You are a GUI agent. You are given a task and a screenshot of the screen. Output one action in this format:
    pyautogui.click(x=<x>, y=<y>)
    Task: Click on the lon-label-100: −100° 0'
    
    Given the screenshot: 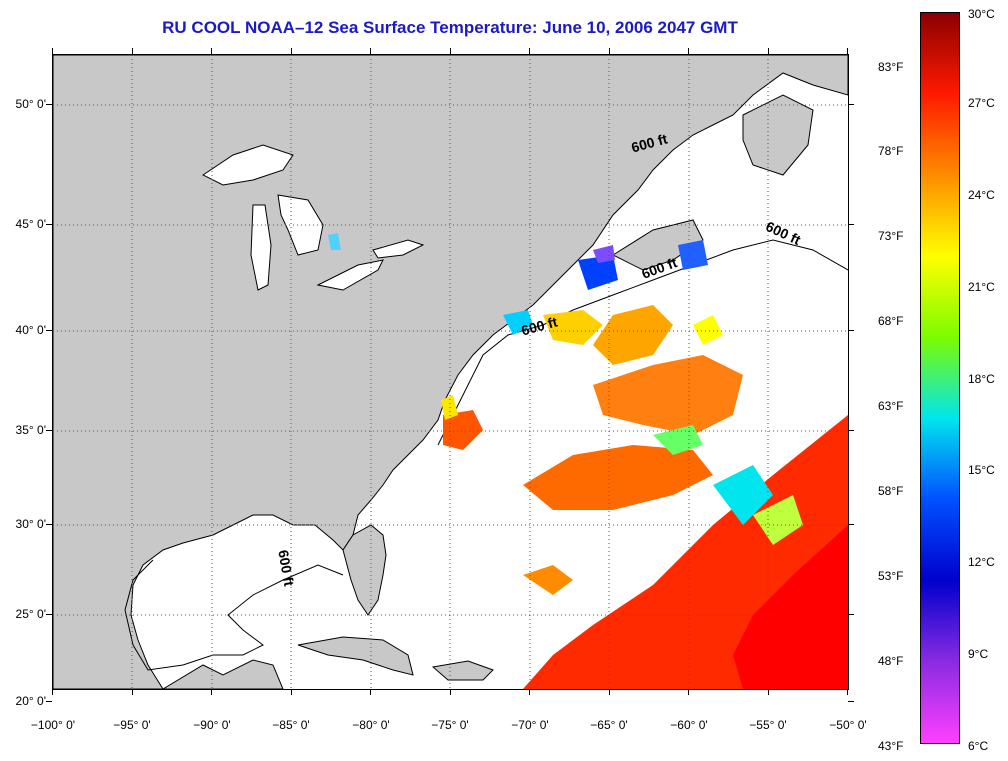 What is the action you would take?
    pyautogui.click(x=53, y=725)
    